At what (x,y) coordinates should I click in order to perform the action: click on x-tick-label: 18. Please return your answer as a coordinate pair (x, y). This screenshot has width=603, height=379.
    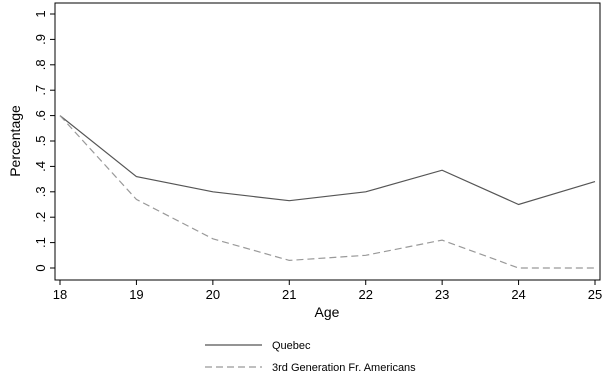
    Looking at the image, I should click on (60, 294).